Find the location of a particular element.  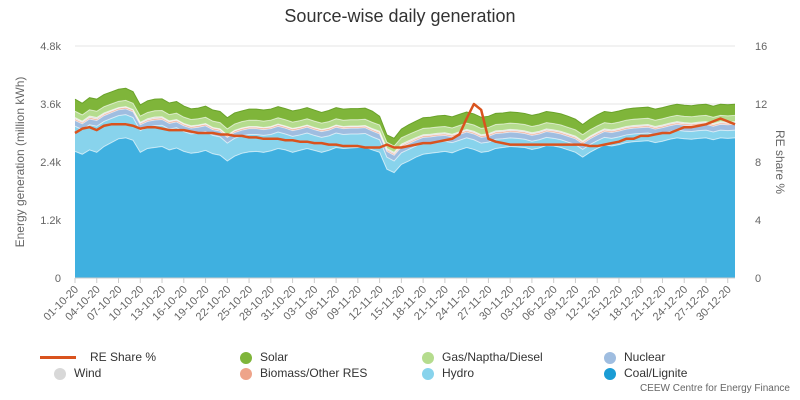

legend-item-biomass: Biomass/Other RES is located at coordinates (303, 373).